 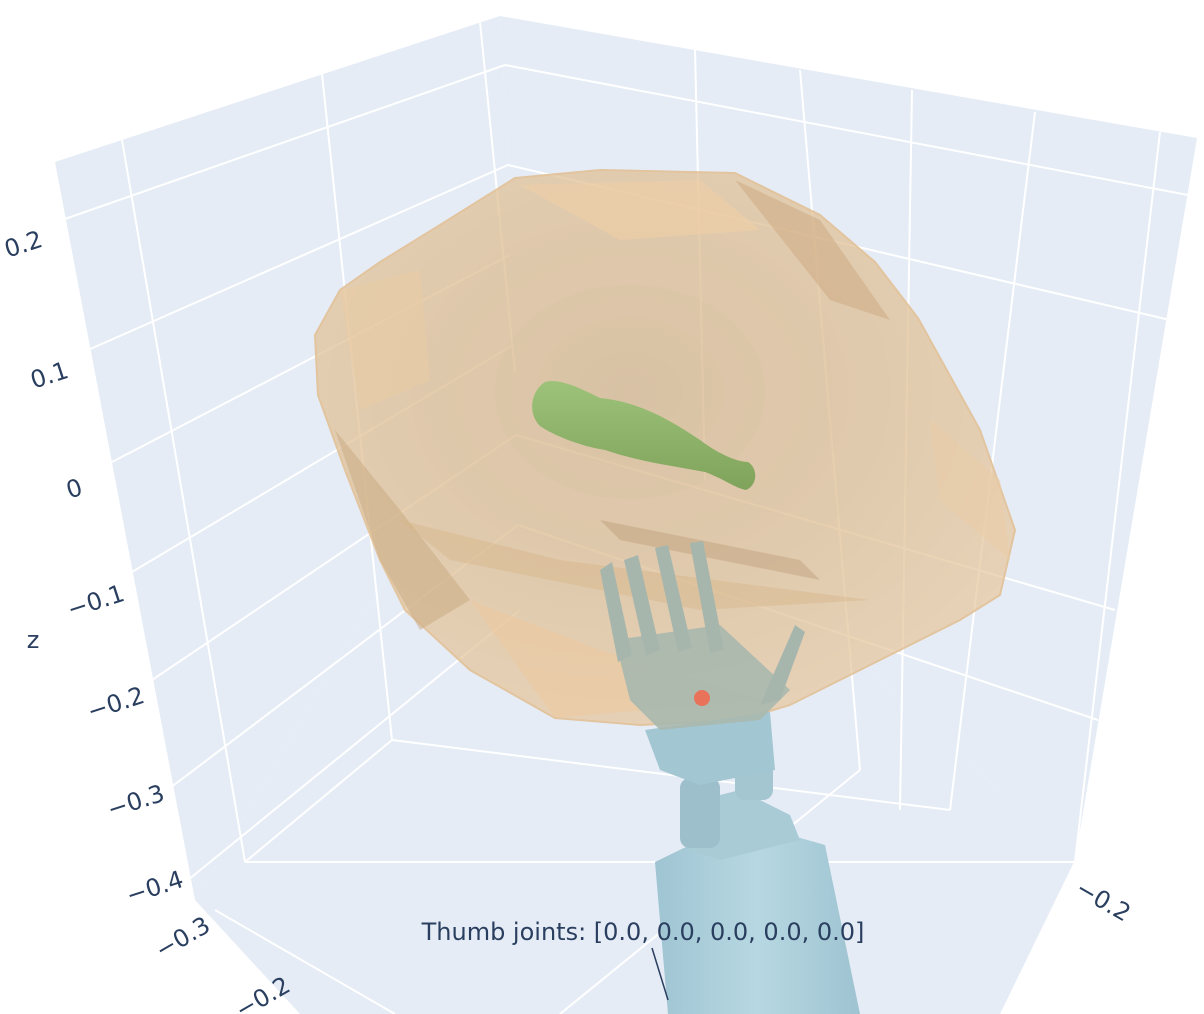 I want to click on z-tick-label: 0.1, so click(x=49, y=375).